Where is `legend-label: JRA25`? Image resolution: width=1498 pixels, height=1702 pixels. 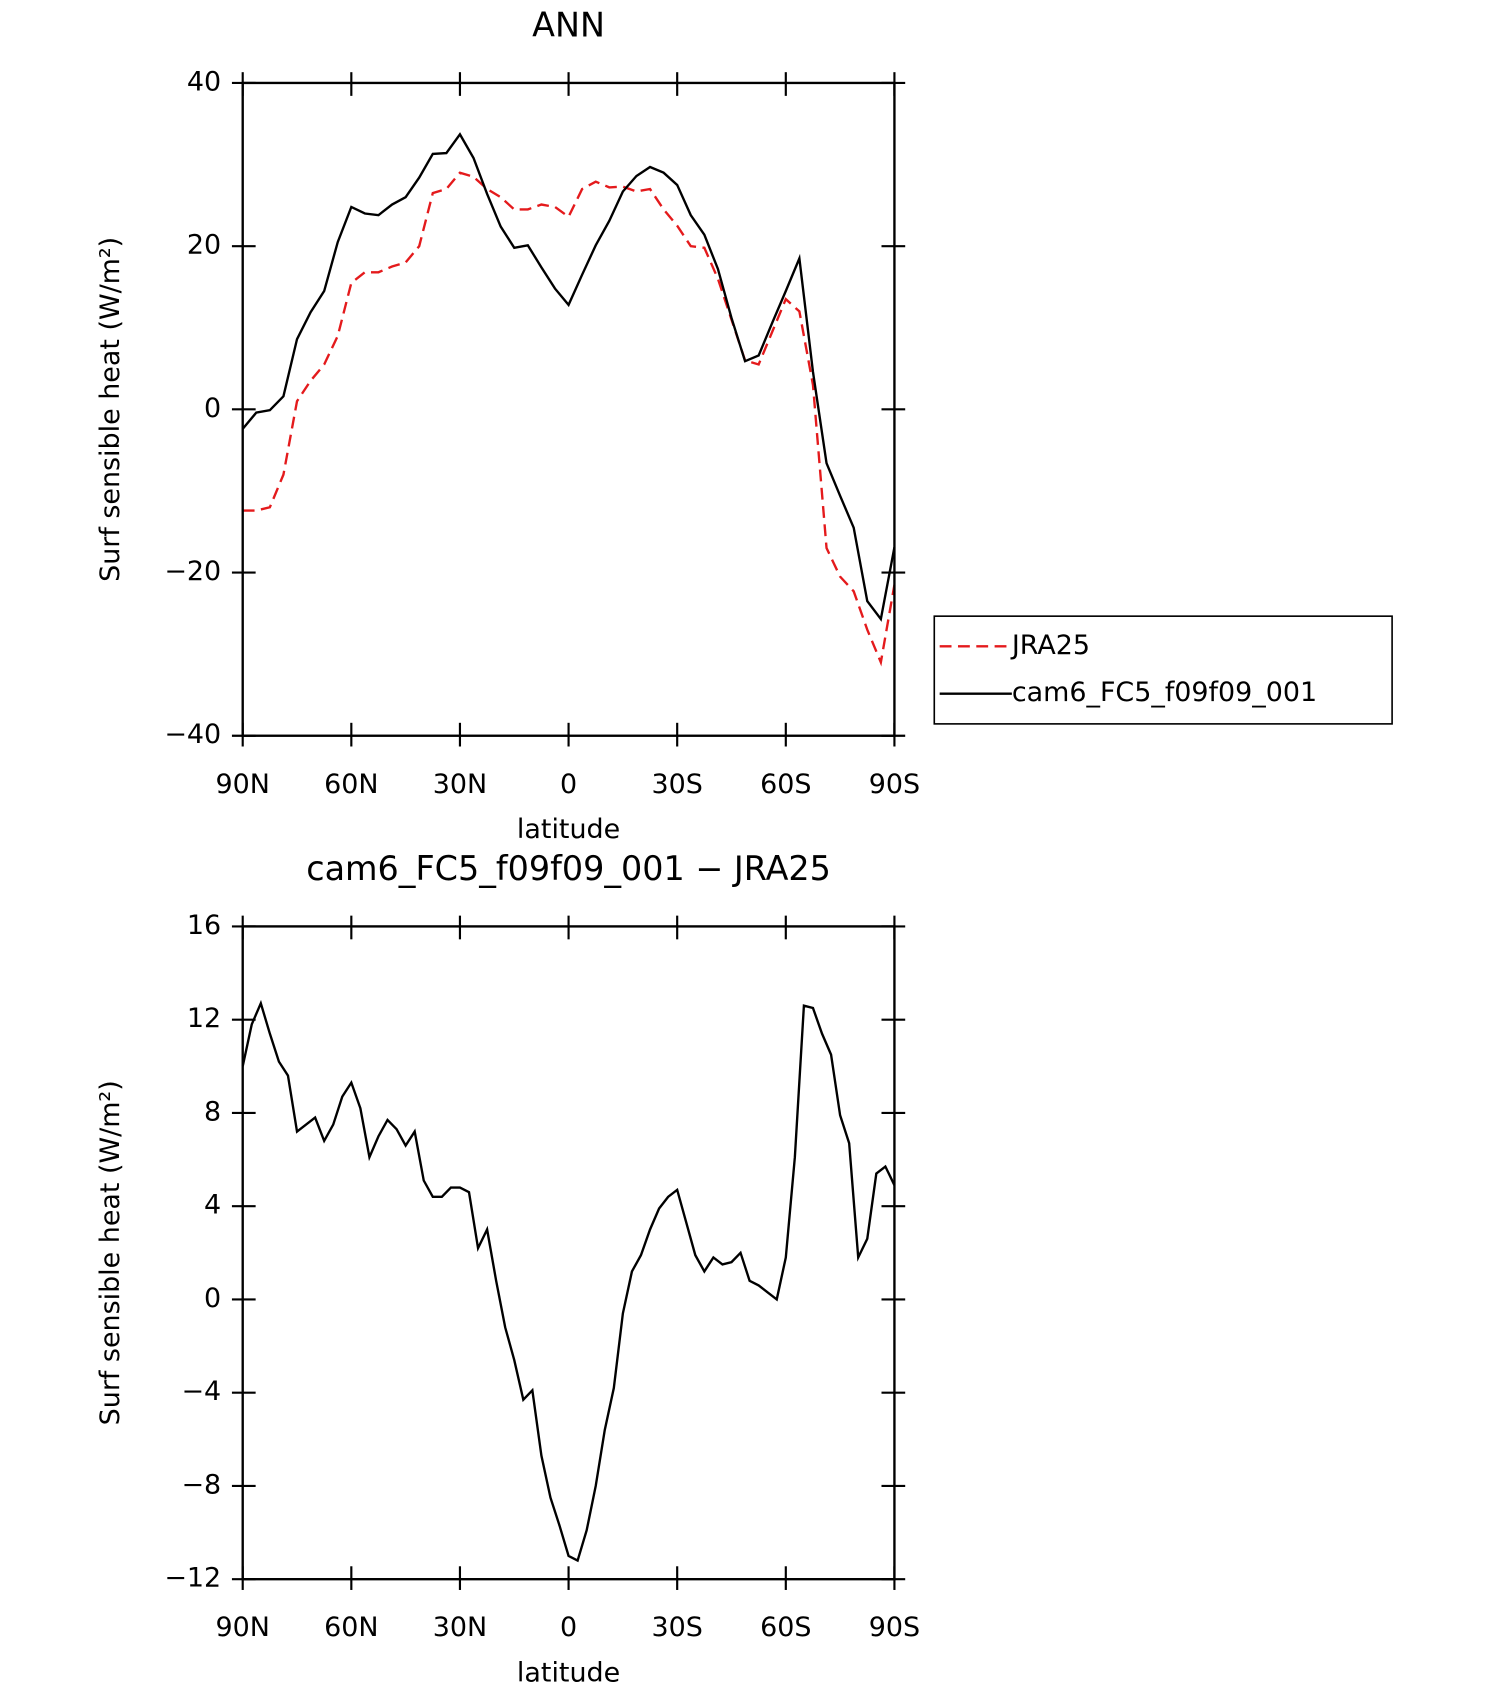 legend-label: JRA25 is located at coordinates (1050, 645).